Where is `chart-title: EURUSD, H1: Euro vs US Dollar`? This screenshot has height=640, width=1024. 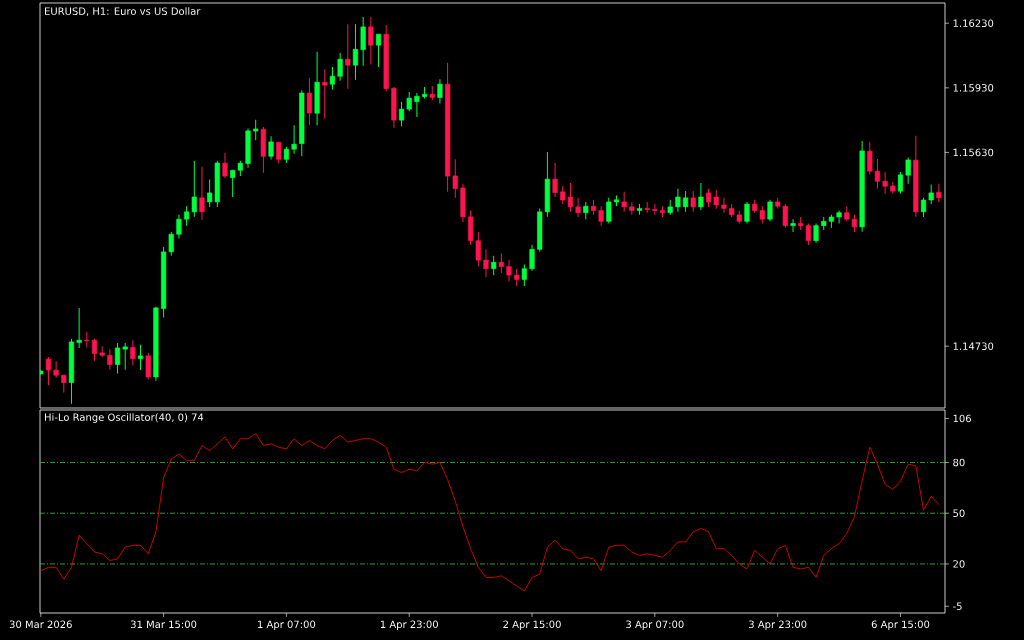 chart-title: EURUSD, H1: Euro vs US Dollar is located at coordinates (123, 11).